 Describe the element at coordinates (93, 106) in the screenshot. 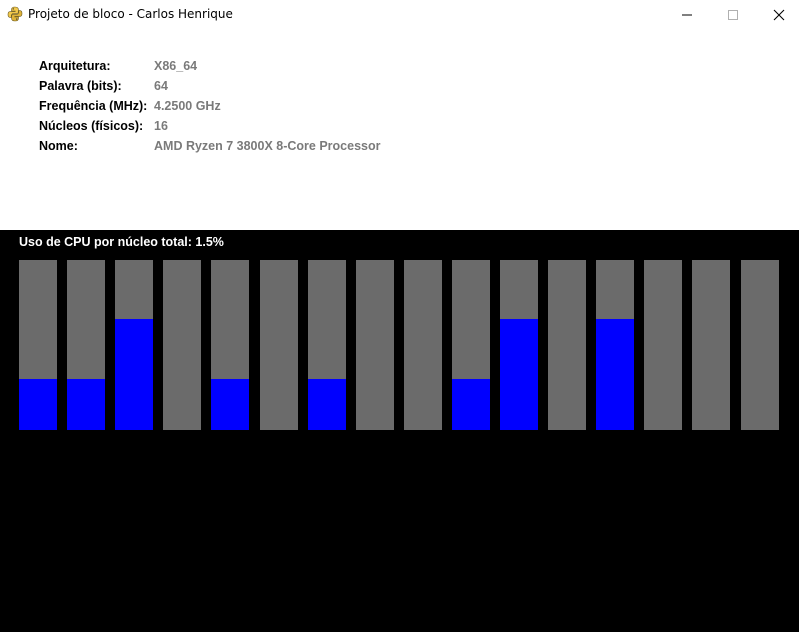

I see `frequency-label: Frequência (MHz):` at that location.